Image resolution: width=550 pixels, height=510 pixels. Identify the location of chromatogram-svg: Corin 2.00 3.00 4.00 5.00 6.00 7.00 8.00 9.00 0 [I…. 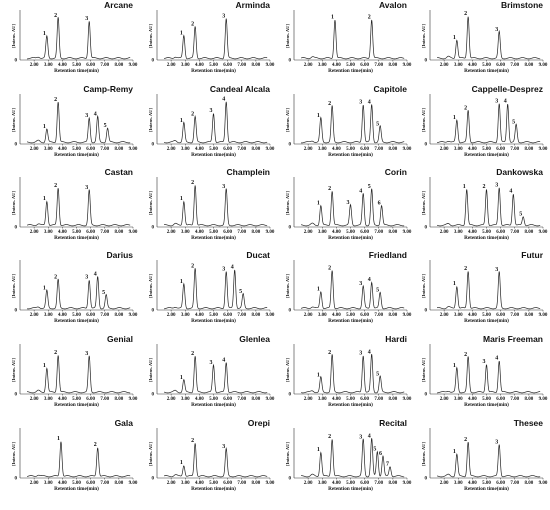
(348, 204).